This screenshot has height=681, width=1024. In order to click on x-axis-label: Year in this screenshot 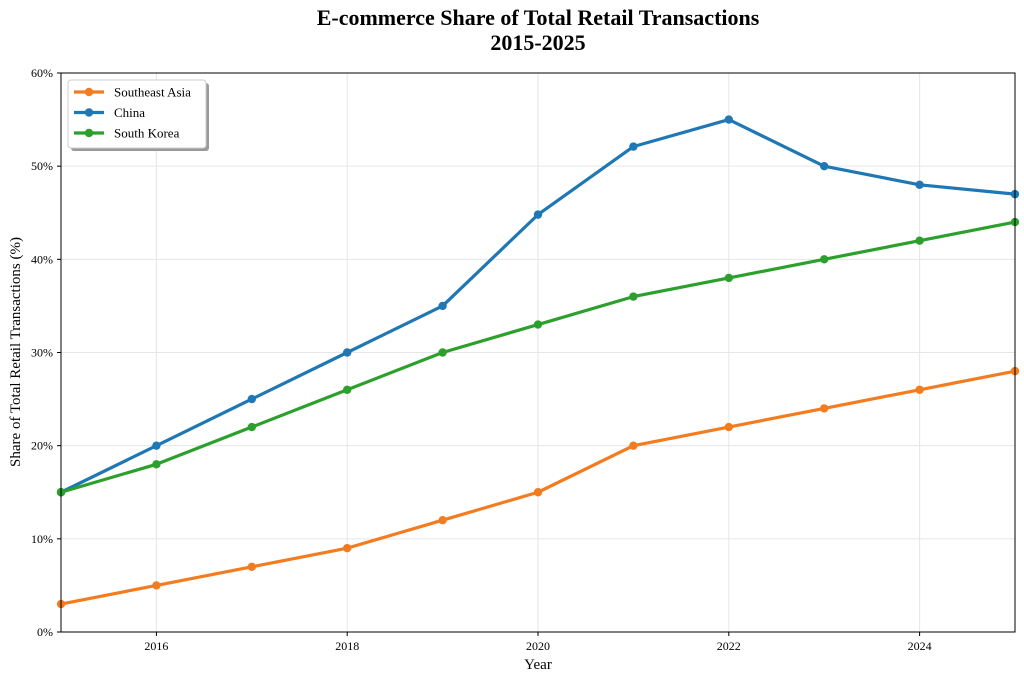, I will do `click(538, 665)`.